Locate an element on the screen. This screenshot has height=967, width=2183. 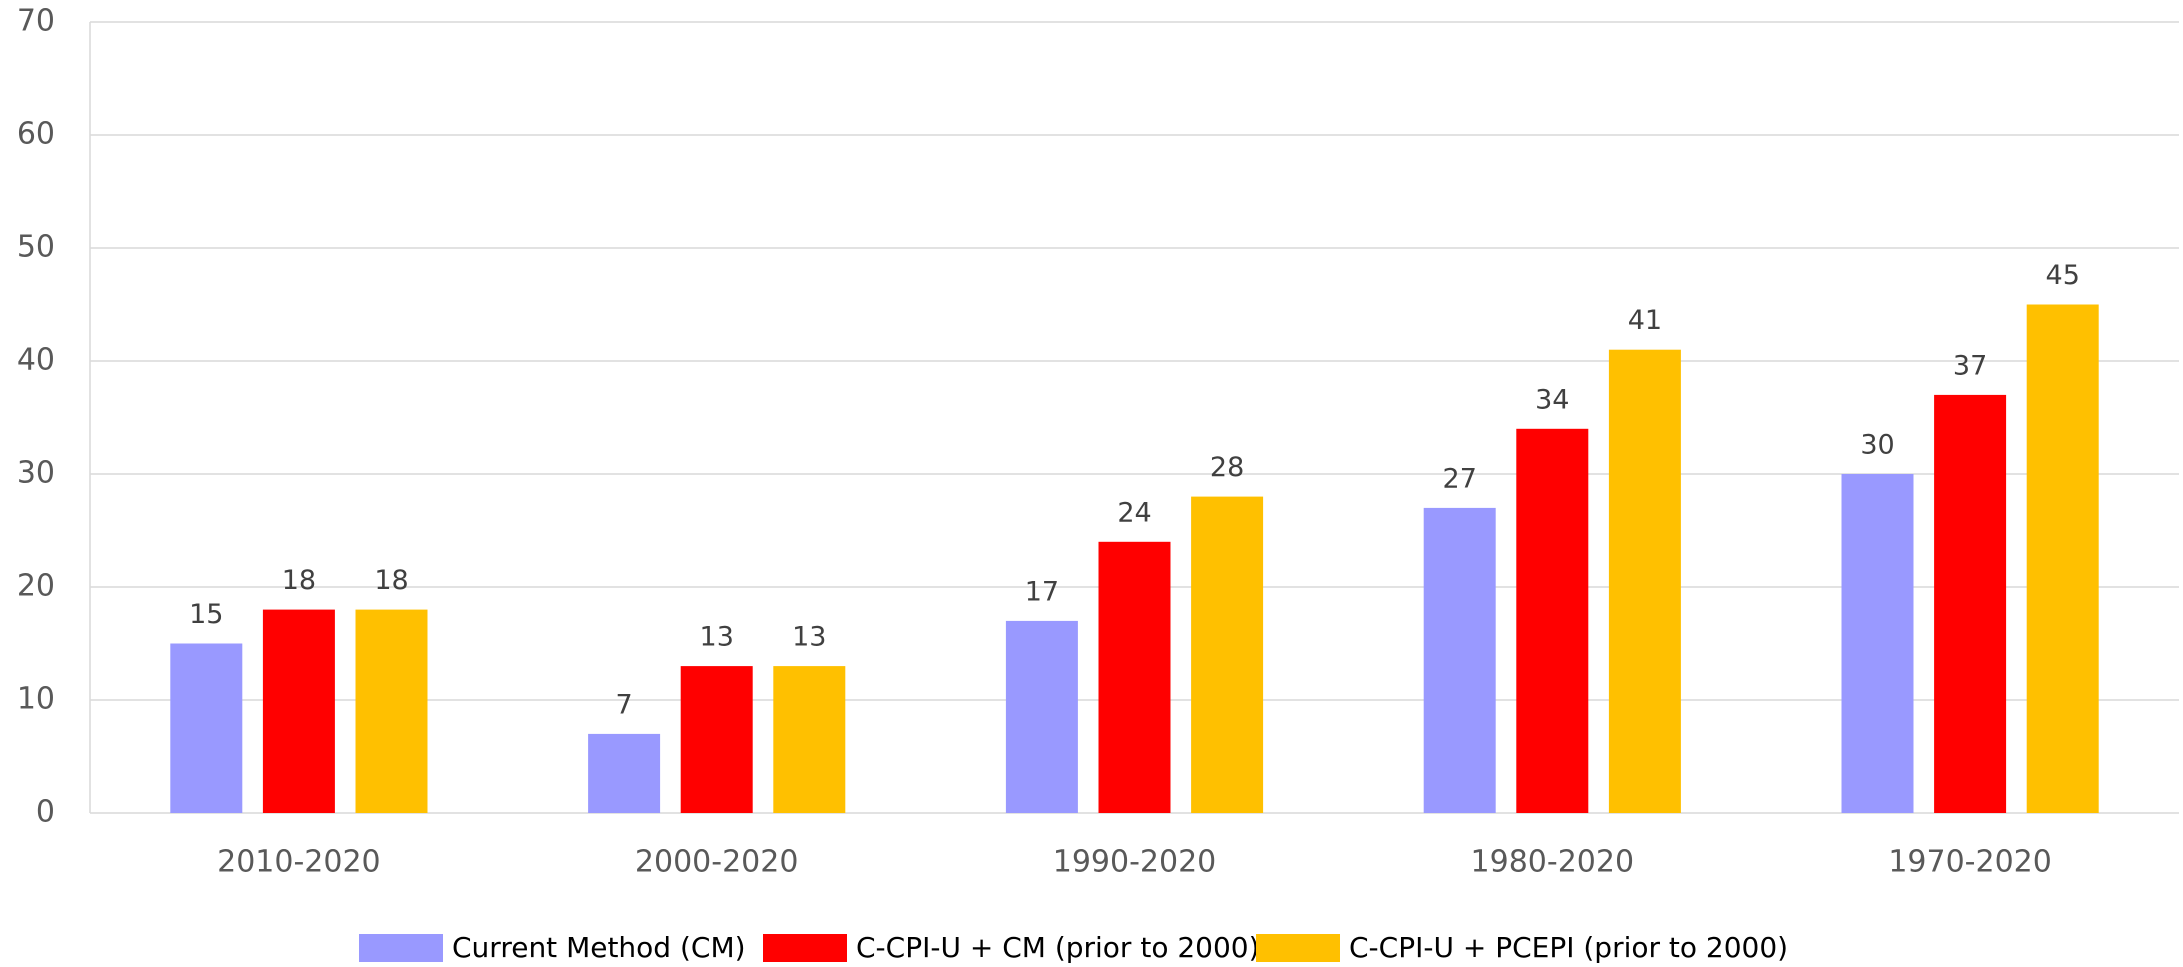
y-tick-label: 50 is located at coordinates (36, 247).